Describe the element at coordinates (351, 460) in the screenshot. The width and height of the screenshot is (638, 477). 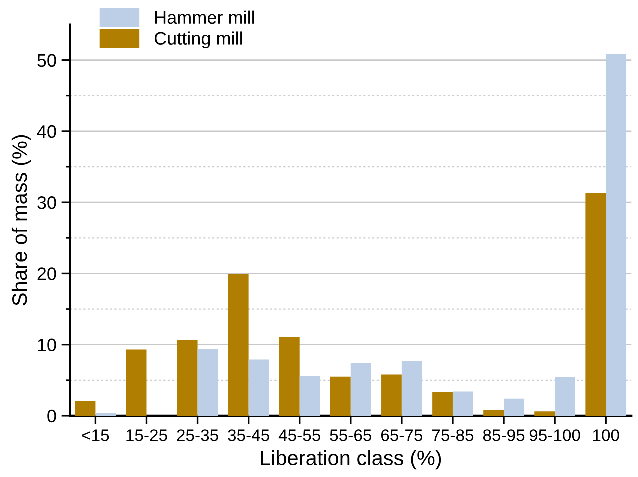
I see `x-axis-title: Liberation class (%)` at that location.